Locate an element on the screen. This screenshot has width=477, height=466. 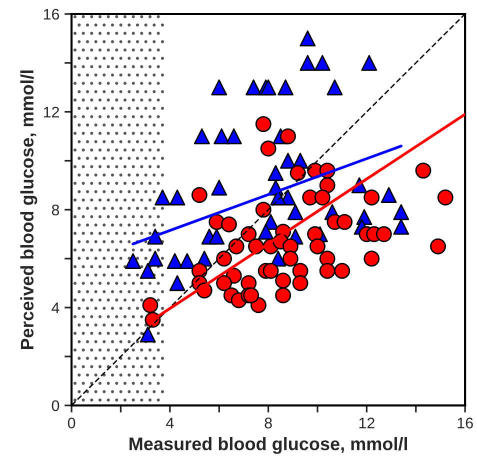
x-tick-label: 12 is located at coordinates (366, 423).